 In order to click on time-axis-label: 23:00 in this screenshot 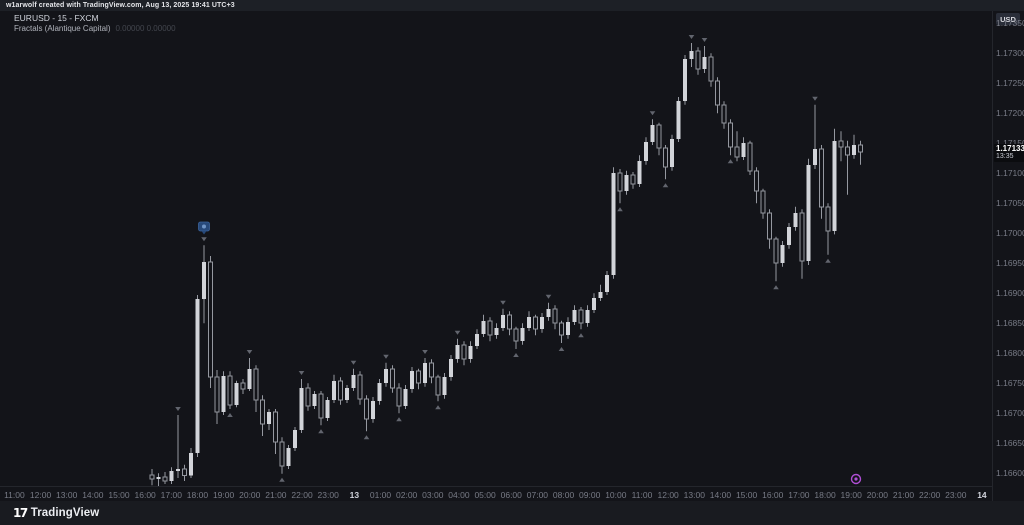, I will do `click(956, 495)`.